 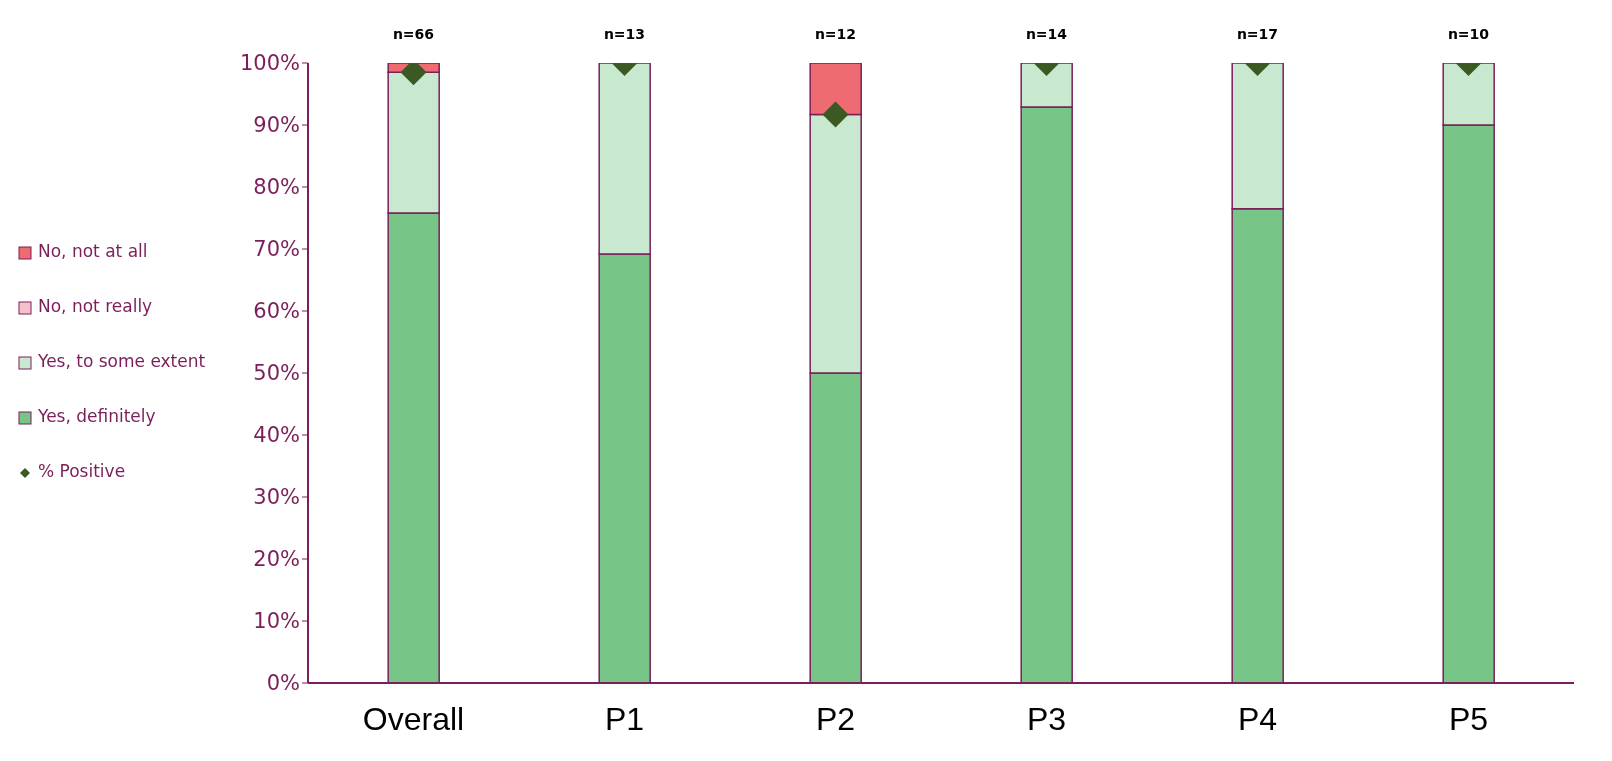 What do you see at coordinates (95, 306) in the screenshot?
I see `legend-label: No, not really` at bounding box center [95, 306].